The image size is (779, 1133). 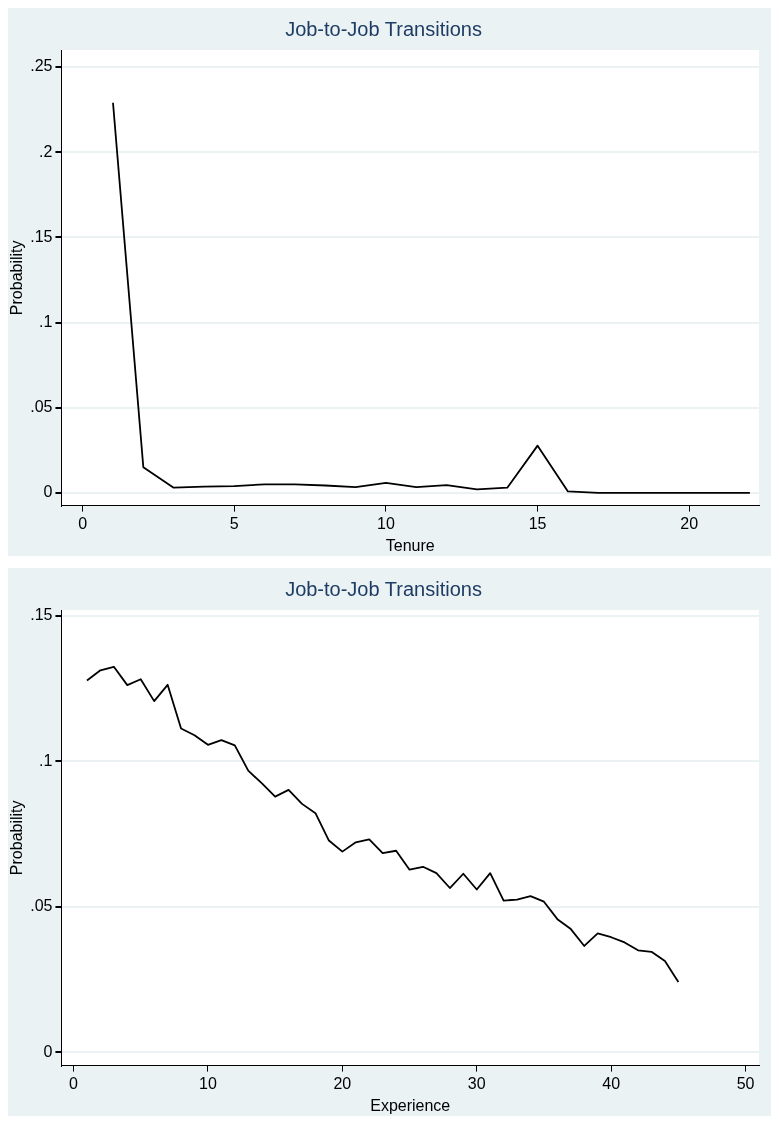 I want to click on x-tick-label: 50, so click(x=745, y=1083).